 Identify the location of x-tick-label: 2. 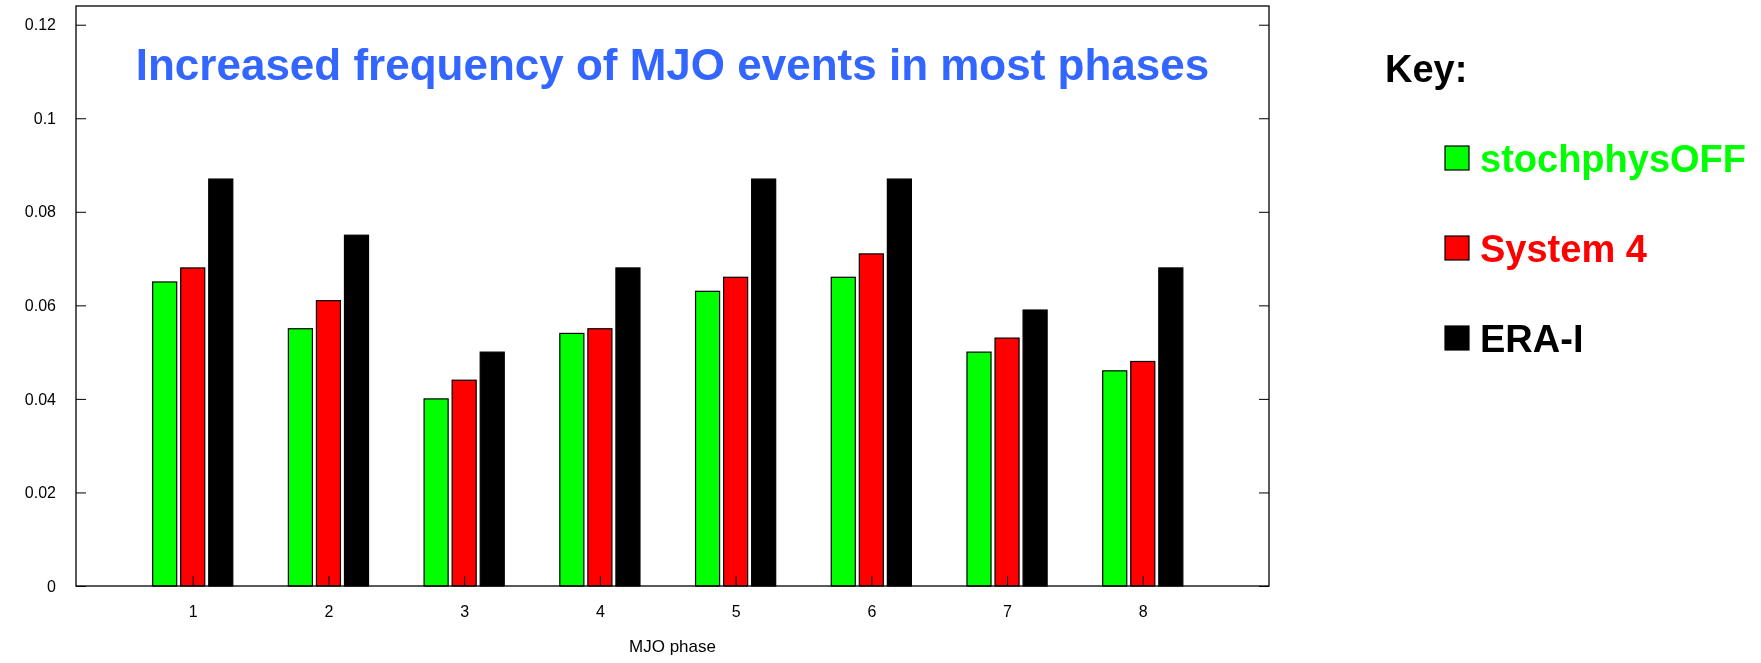
(329, 612).